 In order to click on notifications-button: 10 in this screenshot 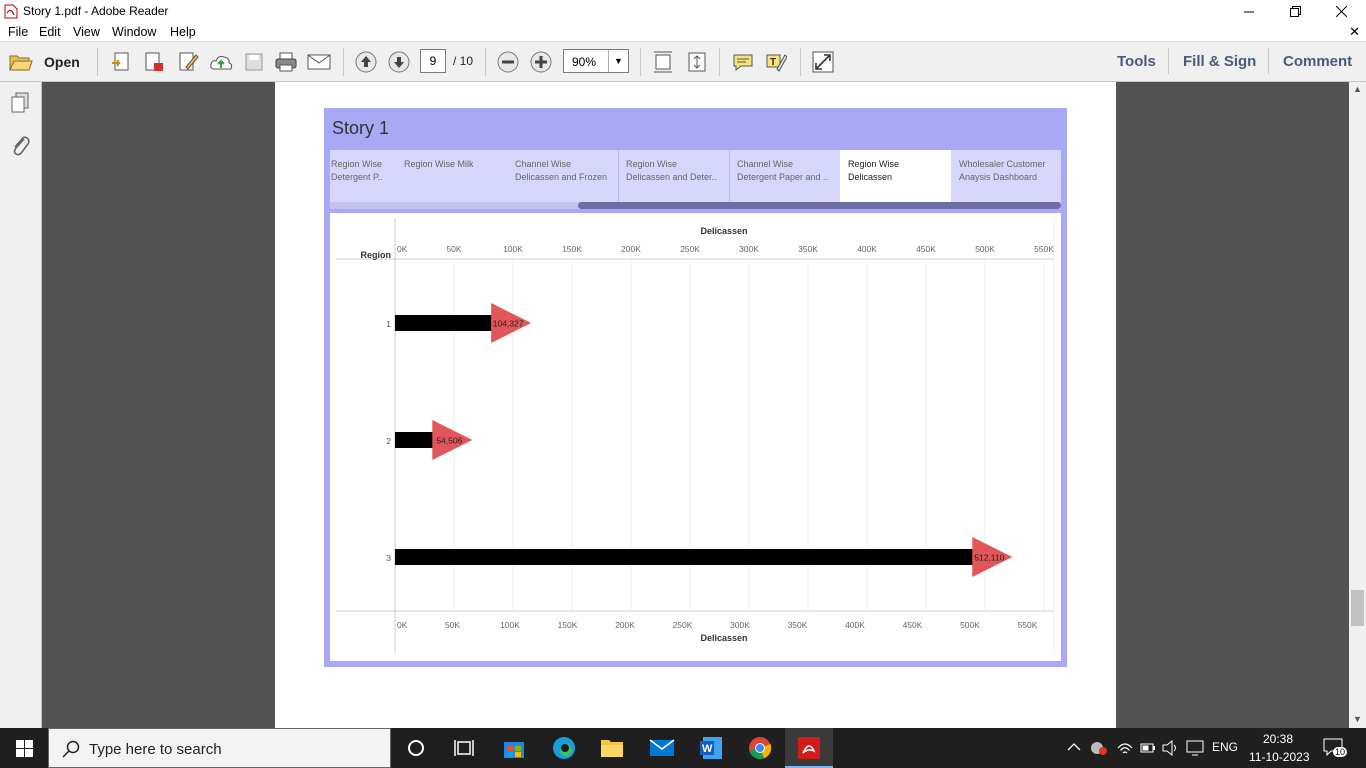, I will do `click(1335, 749)`.